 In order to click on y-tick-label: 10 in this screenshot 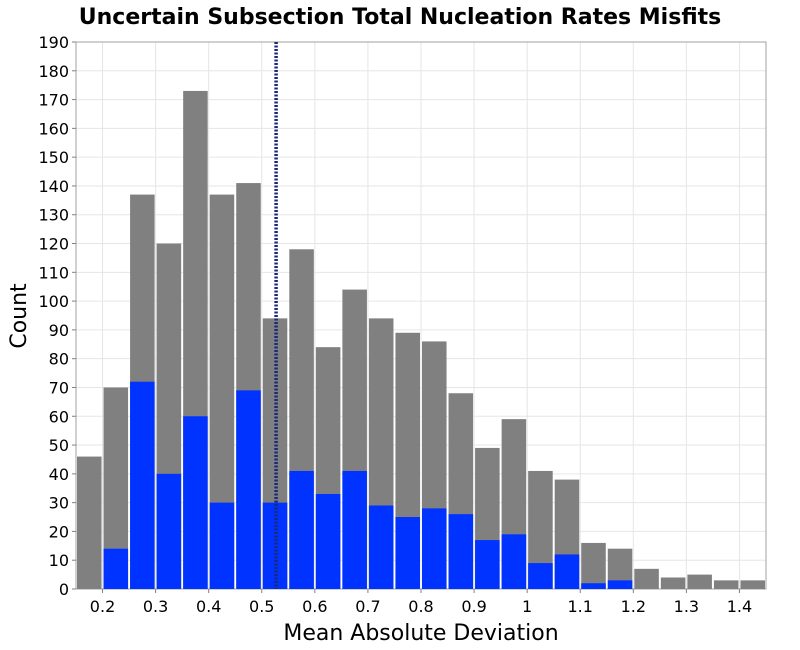, I will do `click(59, 560)`.